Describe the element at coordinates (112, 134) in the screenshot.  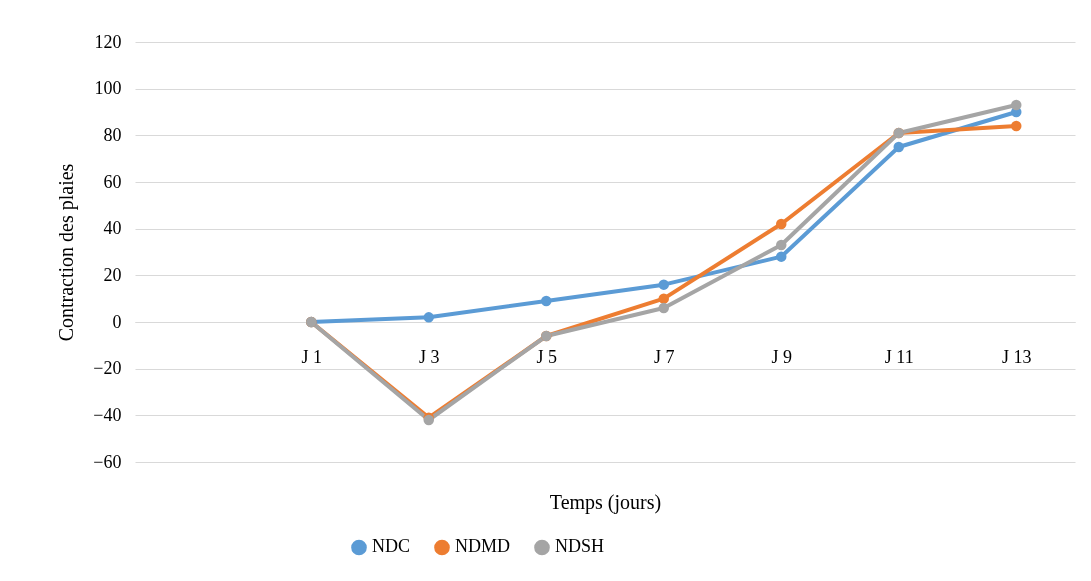
I see `y-tick-label: 80` at that location.